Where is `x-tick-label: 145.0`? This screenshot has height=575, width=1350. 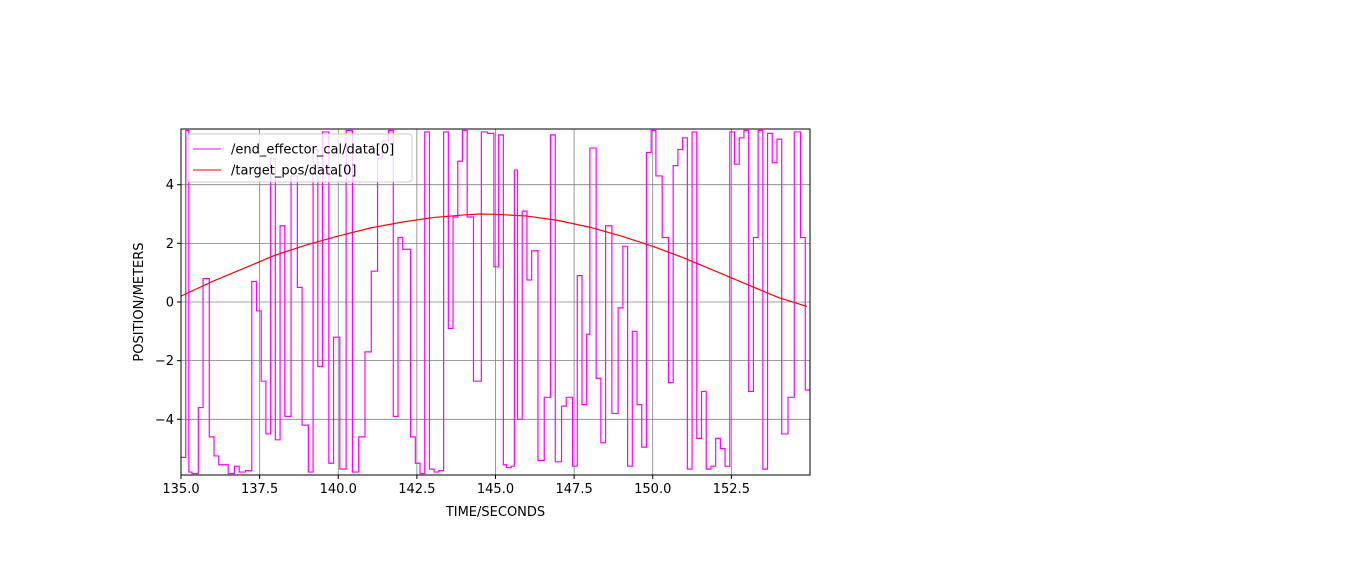 x-tick-label: 145.0 is located at coordinates (495, 489).